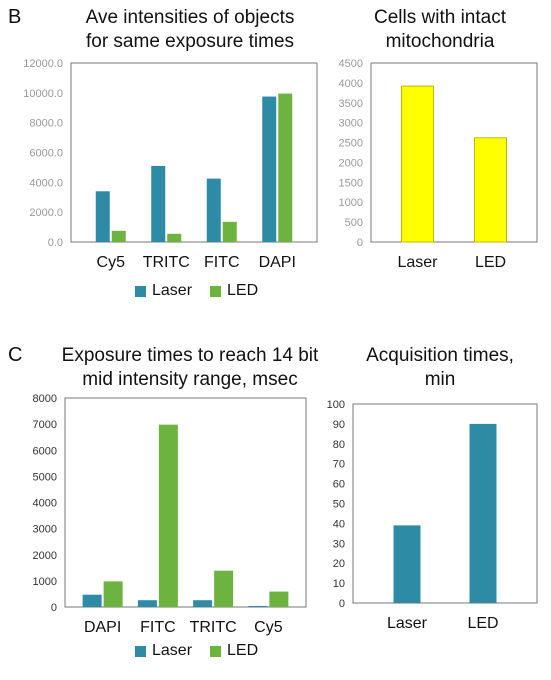  Describe the element at coordinates (196, 651) in the screenshot. I see `legend-c: Laser LED` at that location.